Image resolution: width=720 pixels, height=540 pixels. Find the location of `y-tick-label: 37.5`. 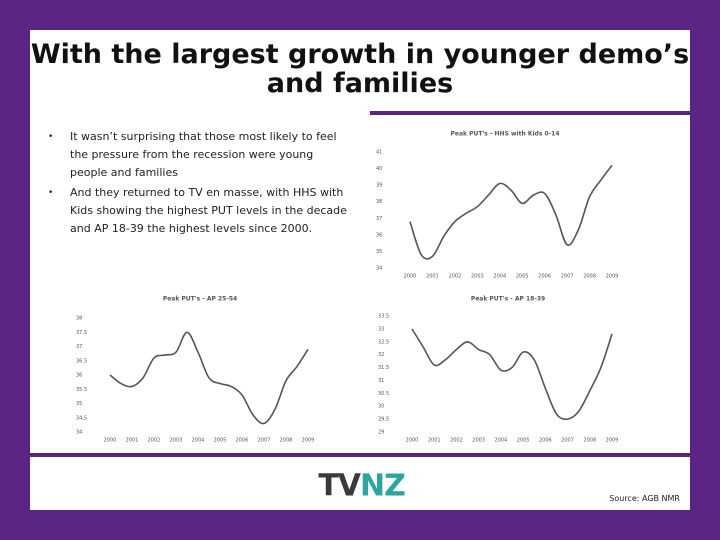

y-tick-label: 37.5 is located at coordinates (81, 333).